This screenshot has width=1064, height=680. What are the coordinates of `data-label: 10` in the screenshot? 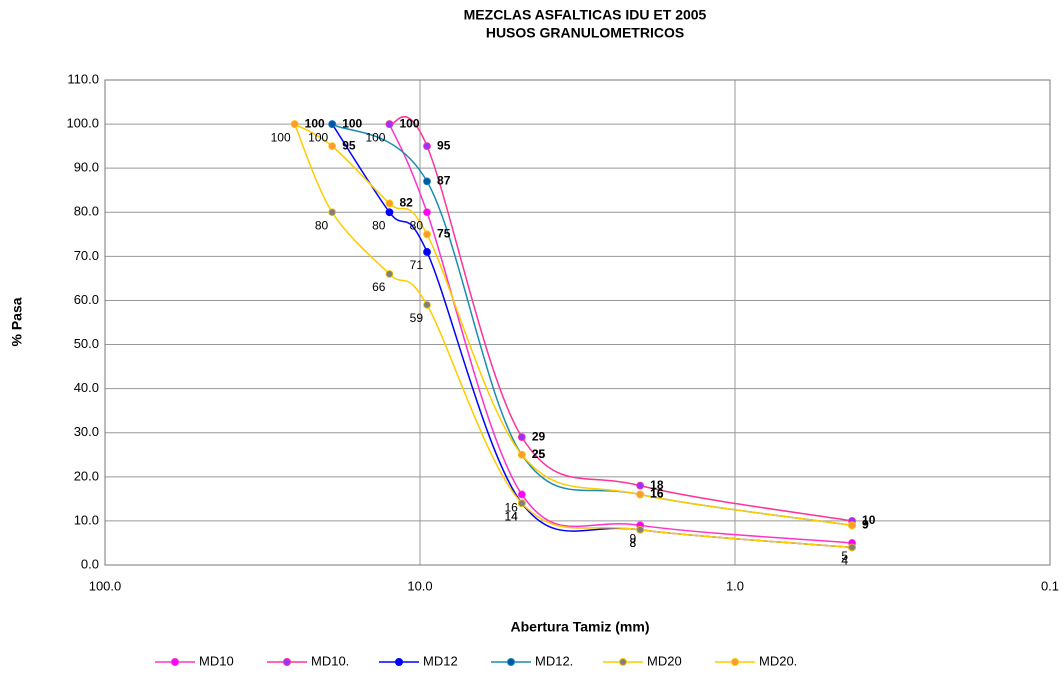 It's located at (869, 520).